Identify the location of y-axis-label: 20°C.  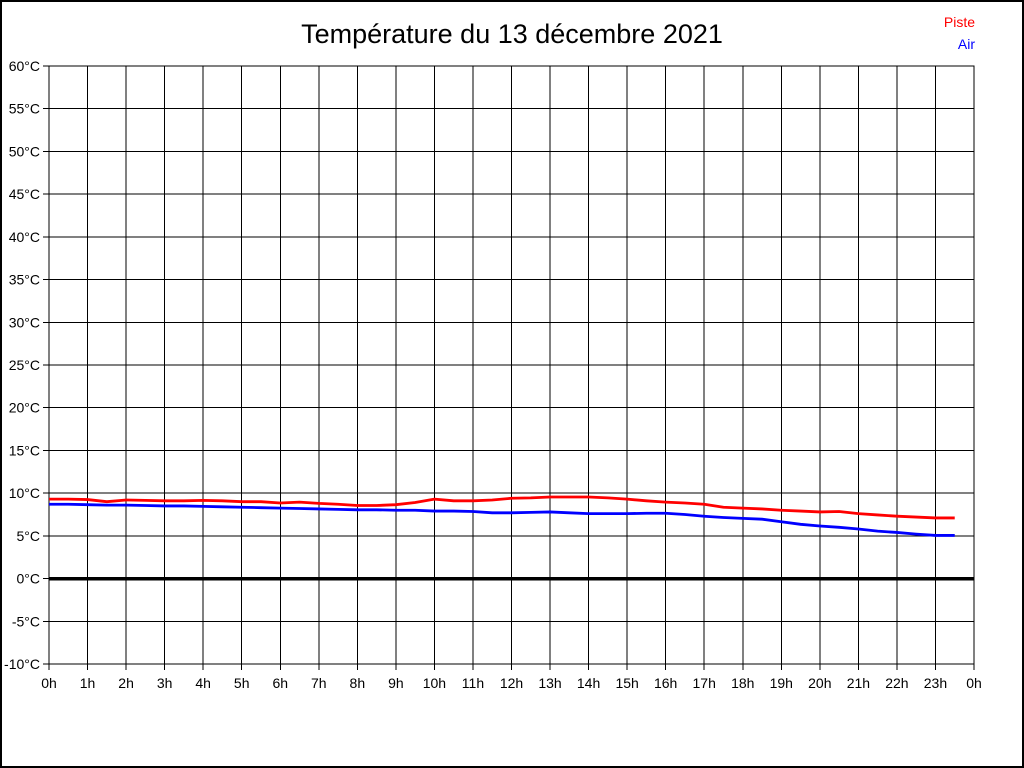
(24, 408).